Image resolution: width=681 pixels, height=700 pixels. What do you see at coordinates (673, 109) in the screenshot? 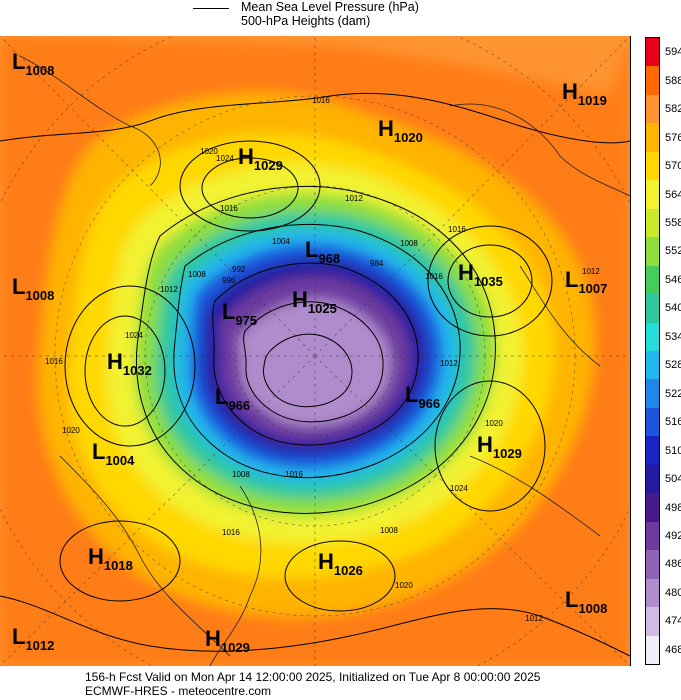
I see `colorbar-tick-label: 582` at bounding box center [673, 109].